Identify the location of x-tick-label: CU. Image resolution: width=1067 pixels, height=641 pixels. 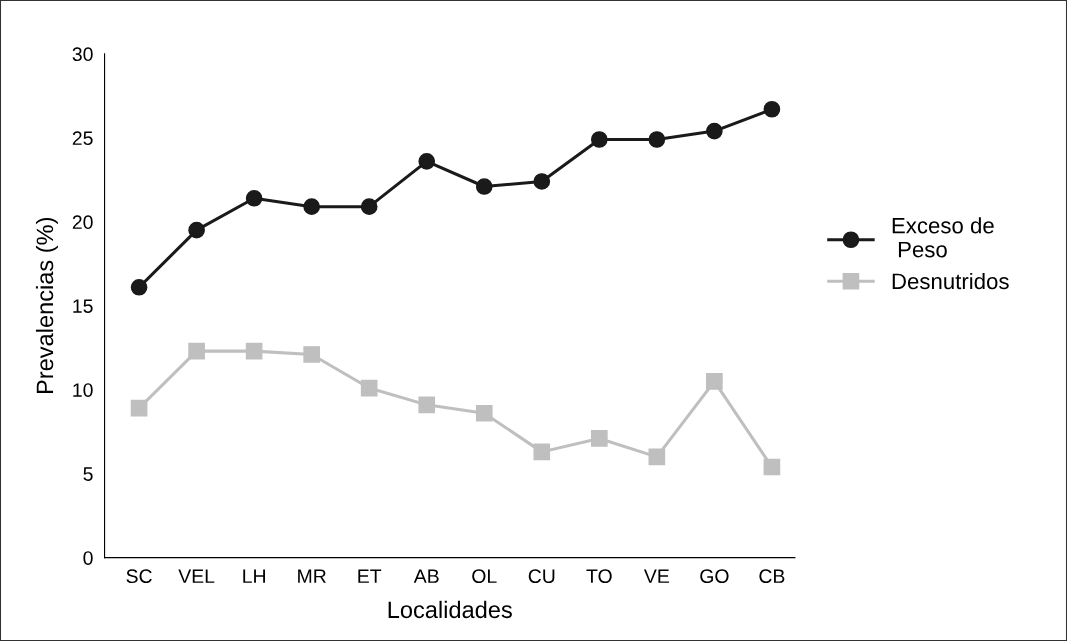
(541, 576).